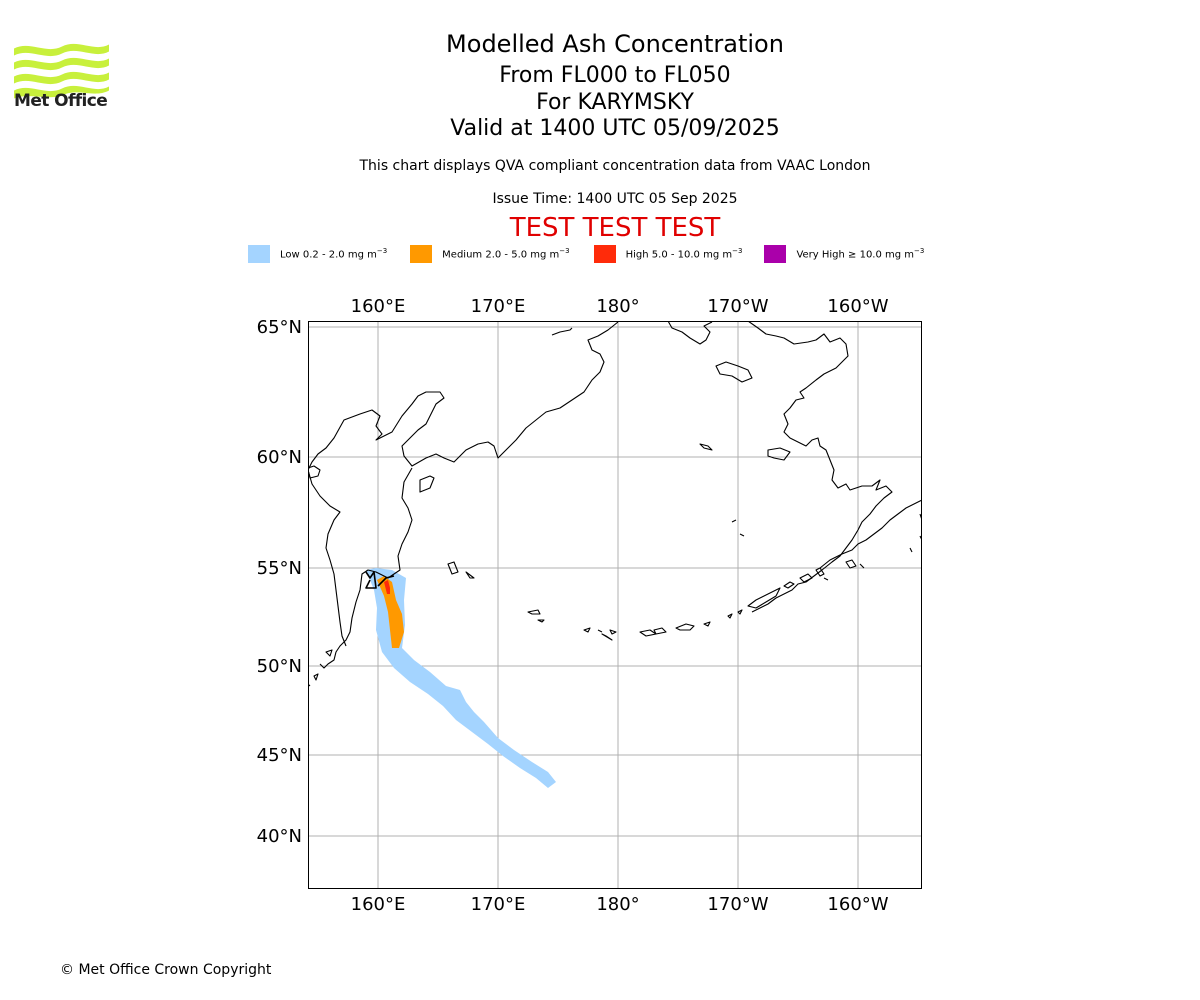 This screenshot has width=1200, height=1000. Describe the element at coordinates (320, 668) in the screenshot. I see `kuril-islets` at that location.